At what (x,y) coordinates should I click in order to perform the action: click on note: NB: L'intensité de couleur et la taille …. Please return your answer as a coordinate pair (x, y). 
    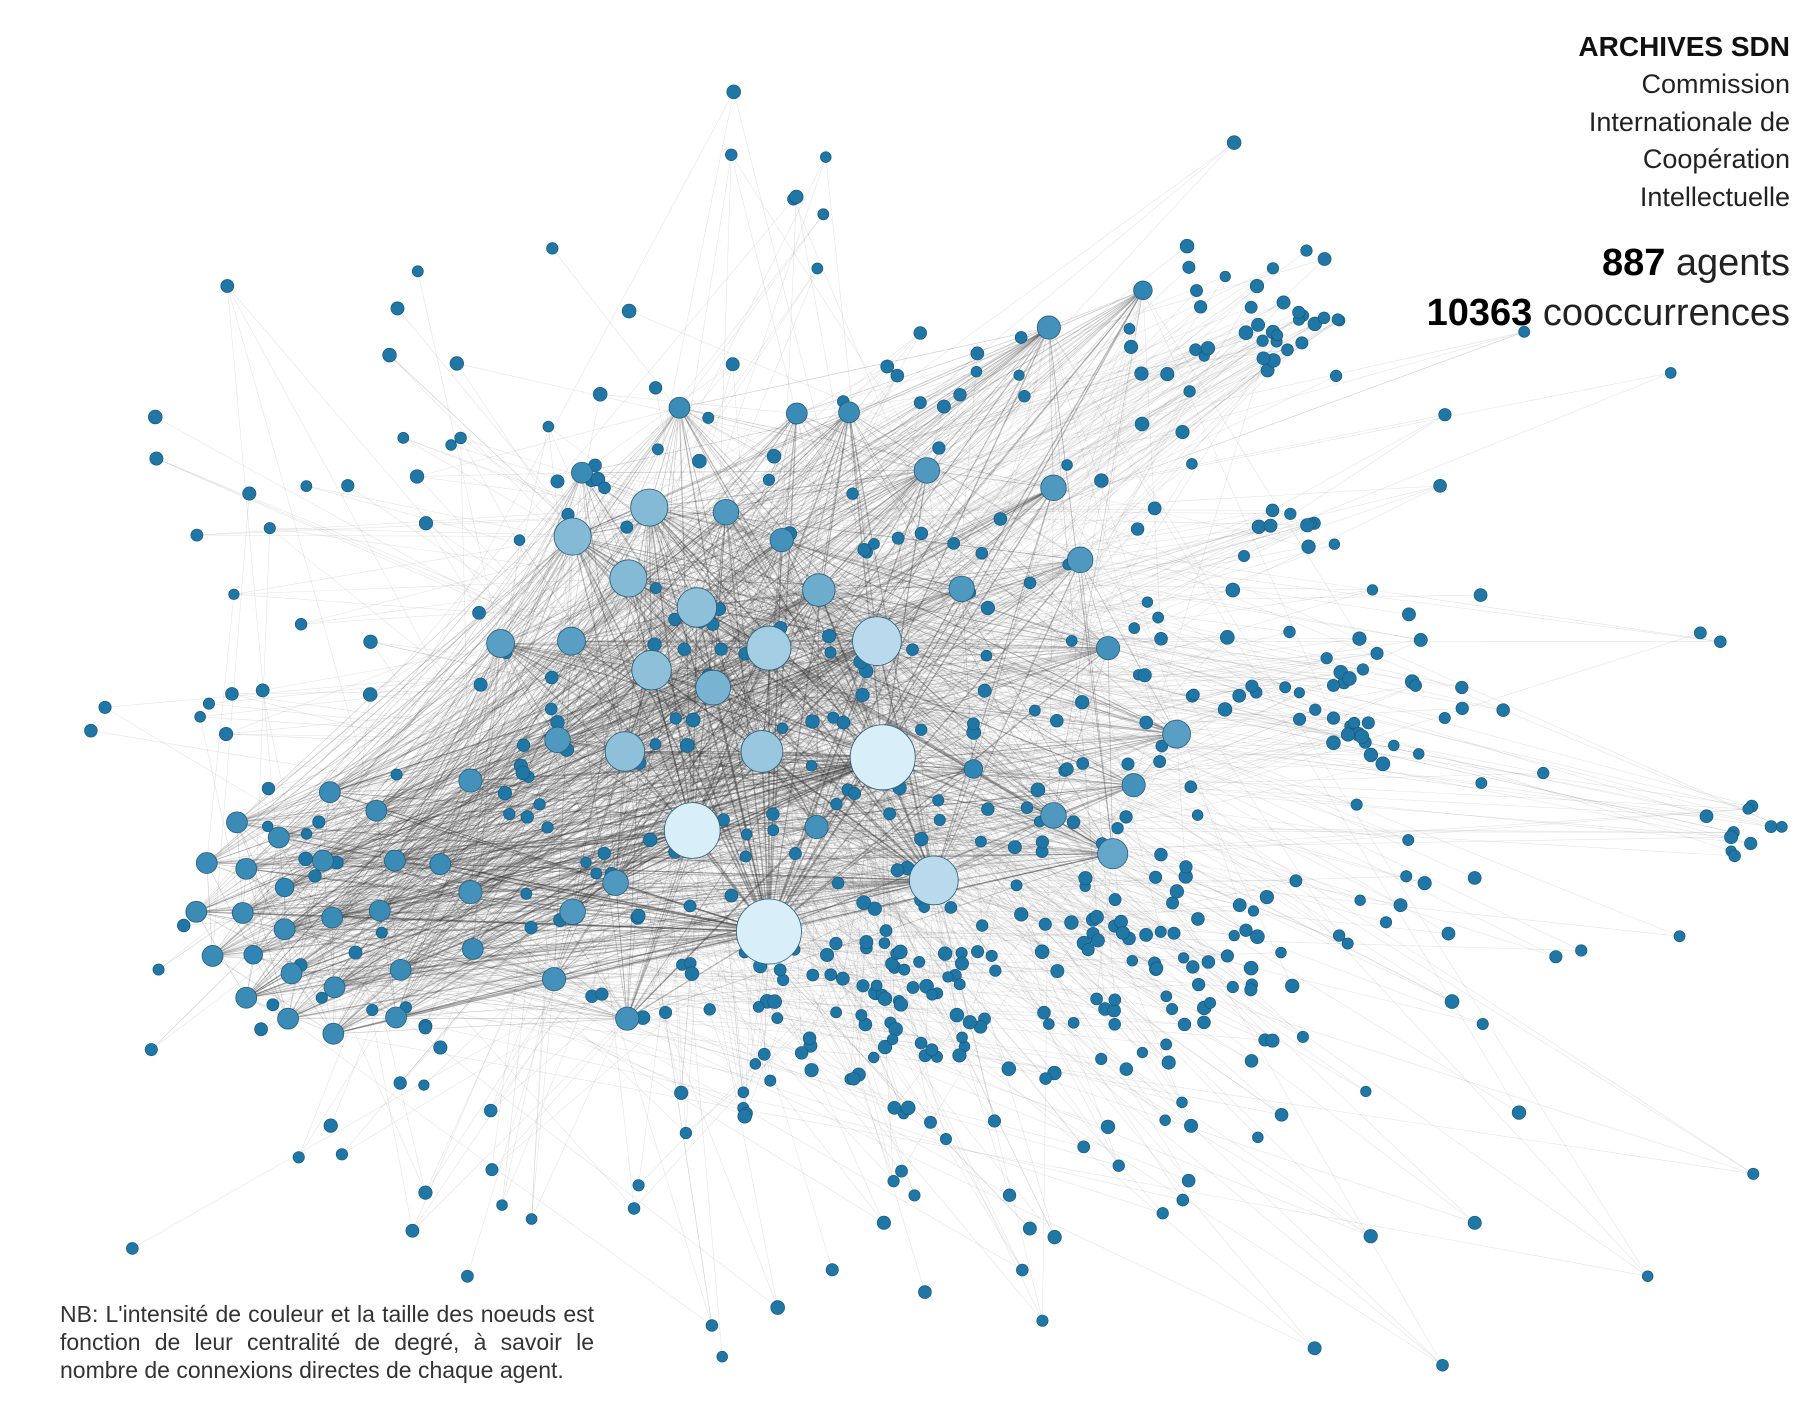
    Looking at the image, I should click on (327, 1342).